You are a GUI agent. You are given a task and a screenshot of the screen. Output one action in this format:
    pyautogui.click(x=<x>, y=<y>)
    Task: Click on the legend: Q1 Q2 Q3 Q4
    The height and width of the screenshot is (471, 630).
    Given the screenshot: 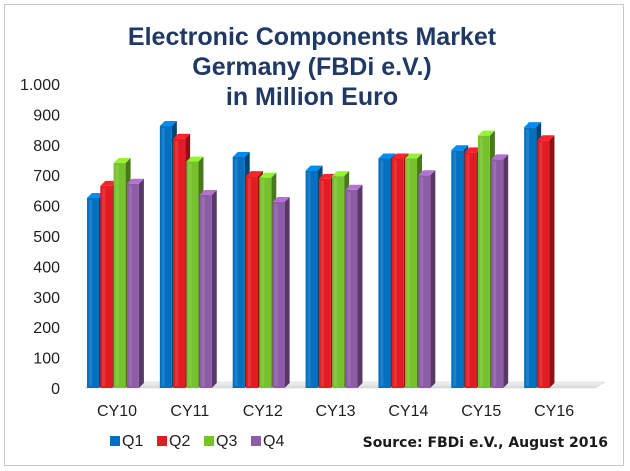 What is the action you would take?
    pyautogui.click(x=197, y=441)
    